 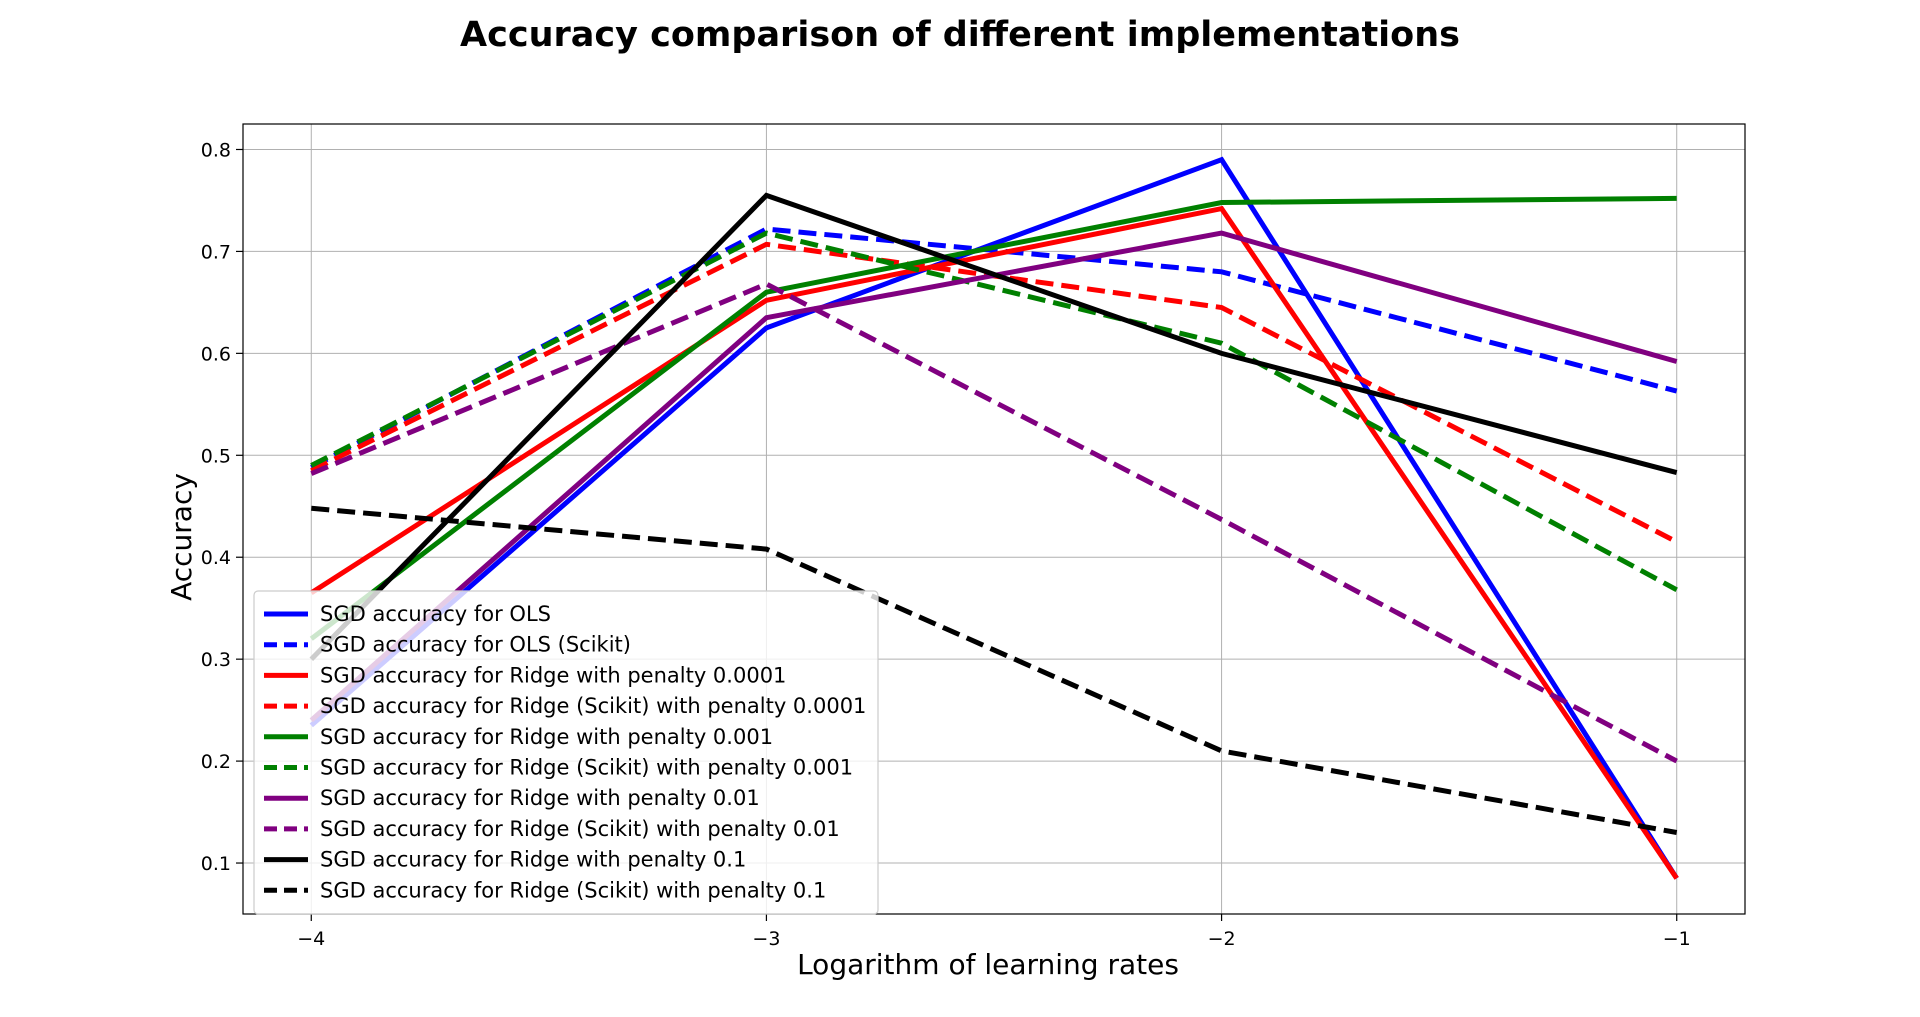 What do you see at coordinates (181, 537) in the screenshot?
I see `y-axis-label: Accuracy` at bounding box center [181, 537].